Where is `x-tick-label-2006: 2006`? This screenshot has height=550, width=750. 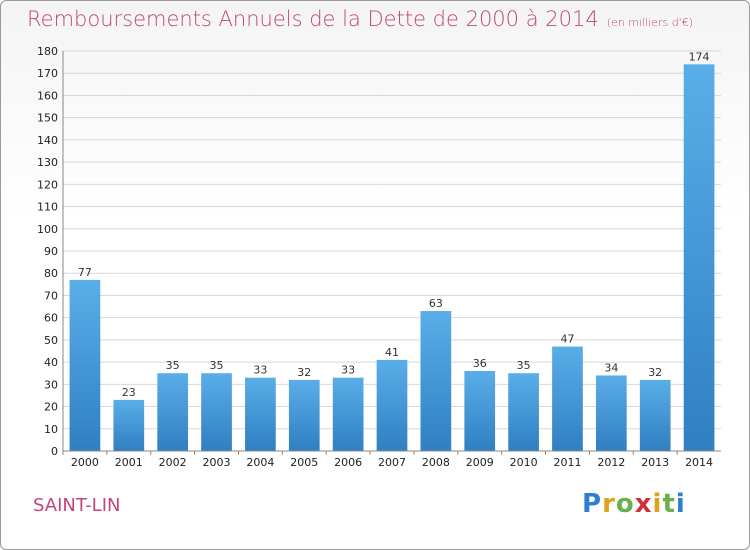
x-tick-label-2006: 2006 is located at coordinates (348, 462).